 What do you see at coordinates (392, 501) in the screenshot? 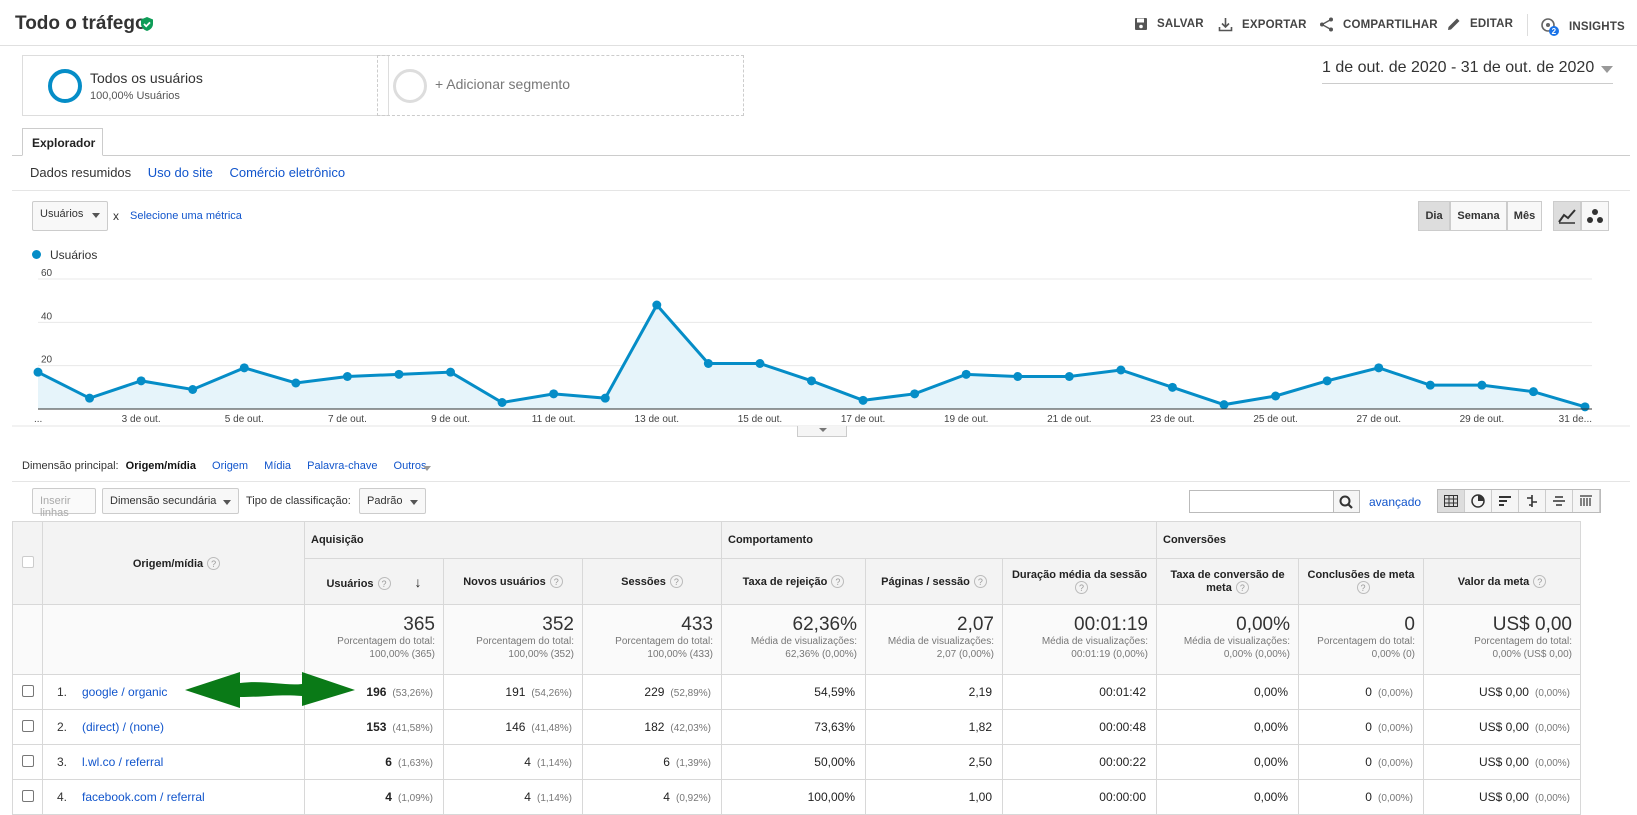
I see `sort-type-dropdown: Padrão` at bounding box center [392, 501].